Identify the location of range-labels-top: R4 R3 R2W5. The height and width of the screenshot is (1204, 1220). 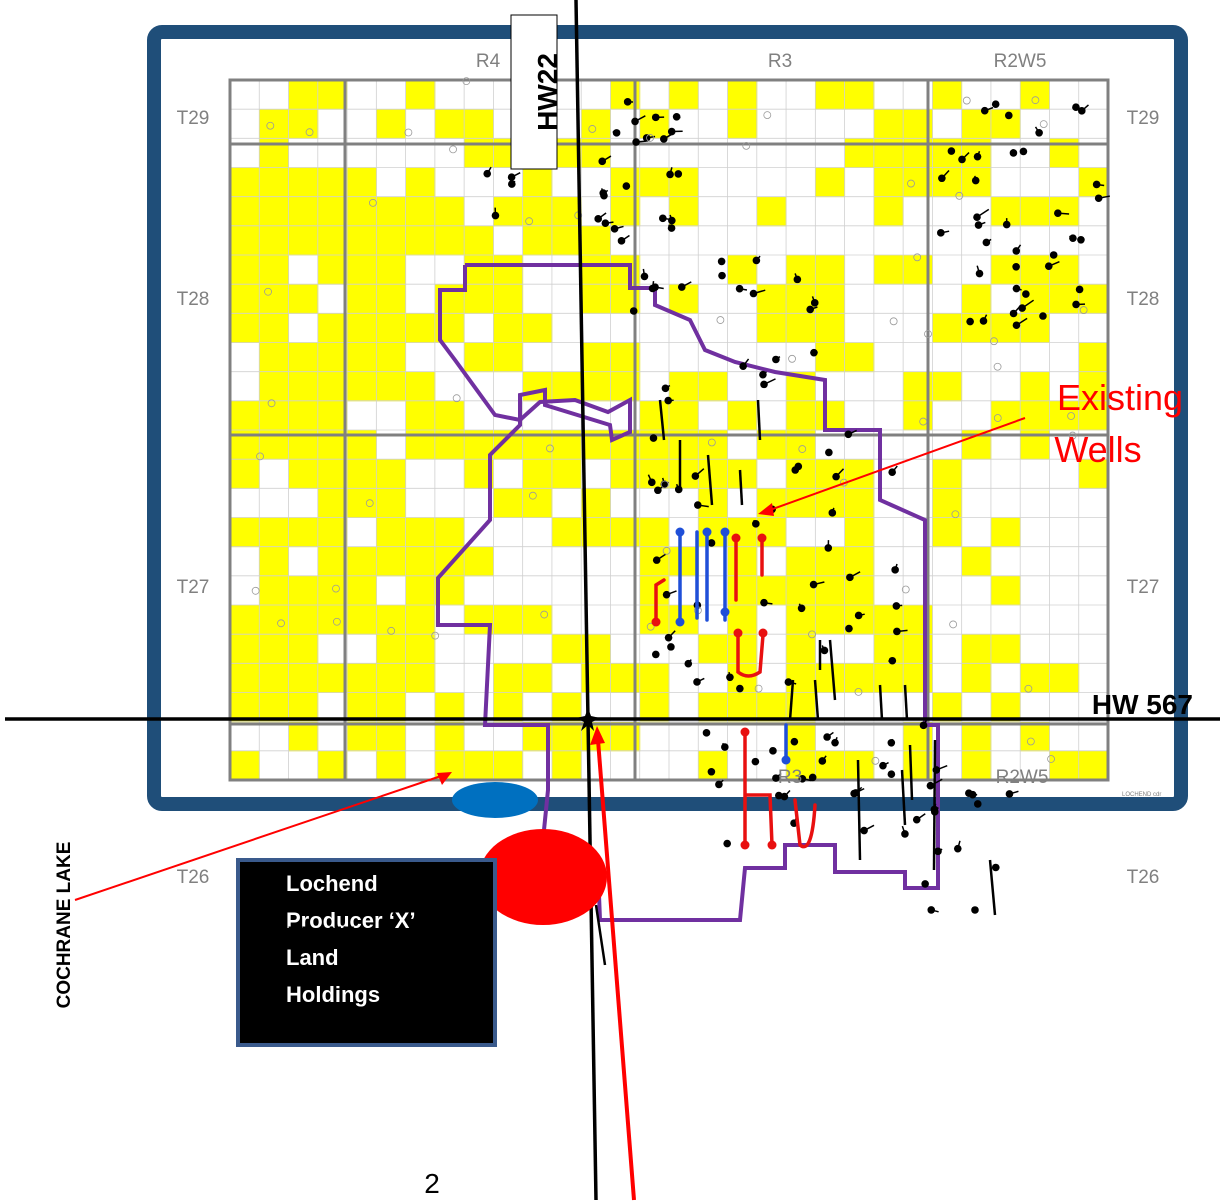
(761, 61).